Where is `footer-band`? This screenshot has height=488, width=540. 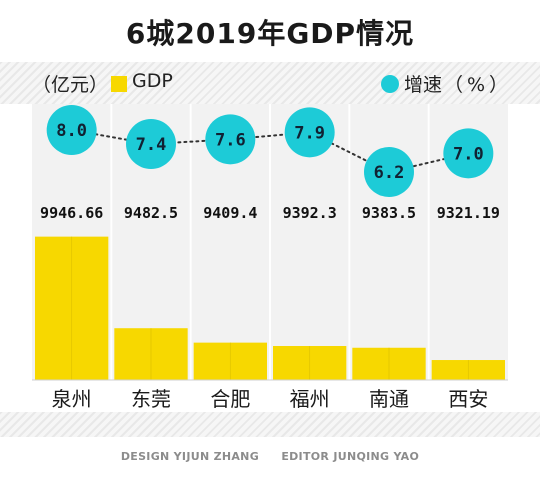
footer-band is located at coordinates (270, 424).